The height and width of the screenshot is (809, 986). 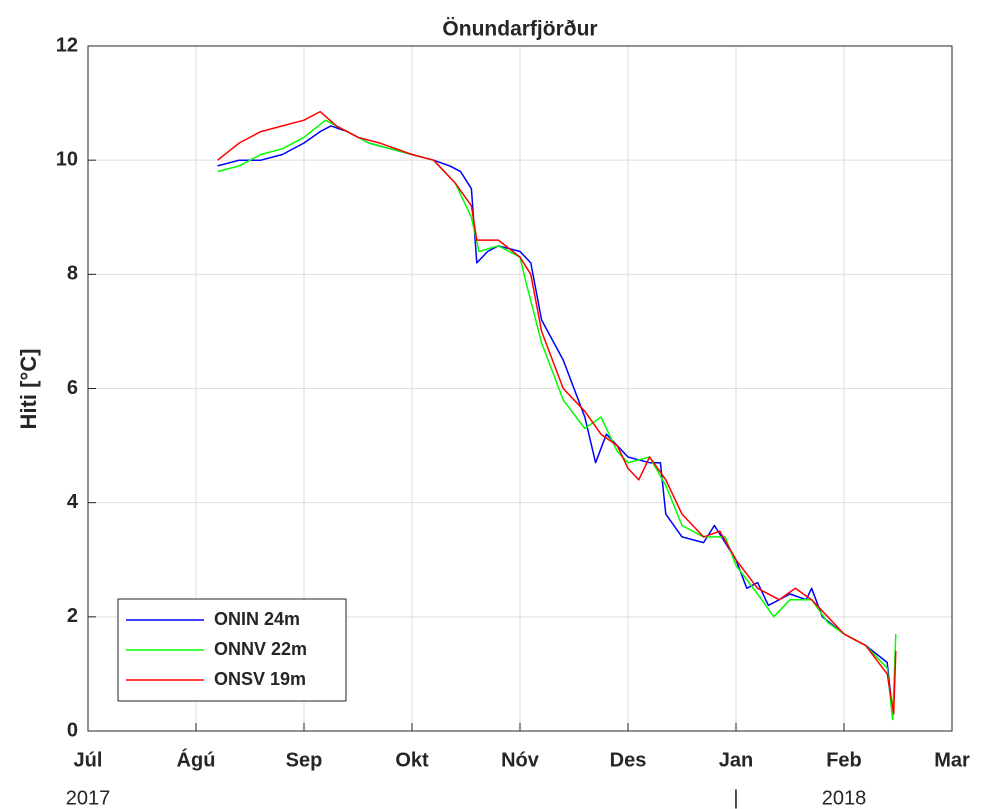 What do you see at coordinates (304, 760) in the screenshot?
I see `x-tick-label: Sep` at bounding box center [304, 760].